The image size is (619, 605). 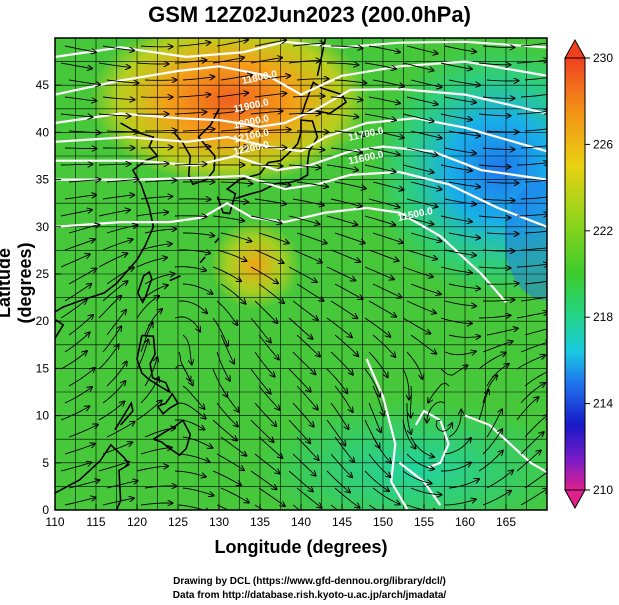 I want to click on colorbar-tick-label: 226, so click(x=603, y=144).